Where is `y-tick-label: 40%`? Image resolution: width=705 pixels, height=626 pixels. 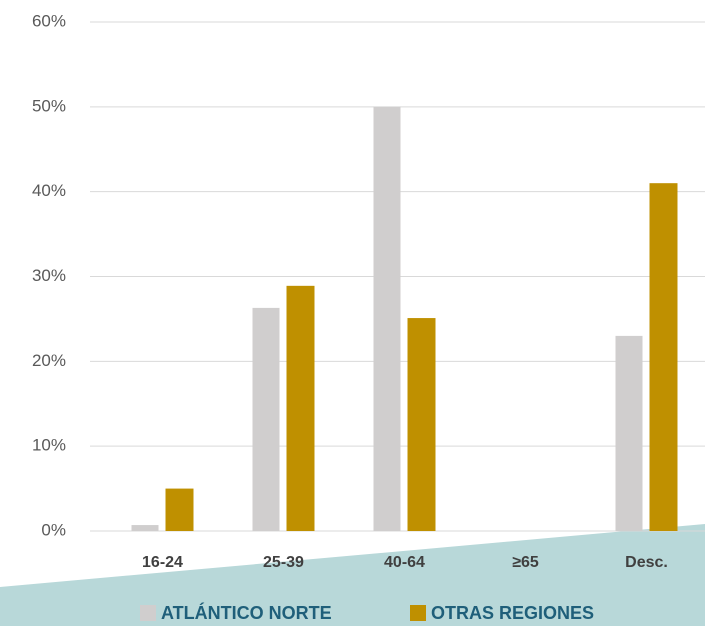 y-tick-label: 40% is located at coordinates (49, 190).